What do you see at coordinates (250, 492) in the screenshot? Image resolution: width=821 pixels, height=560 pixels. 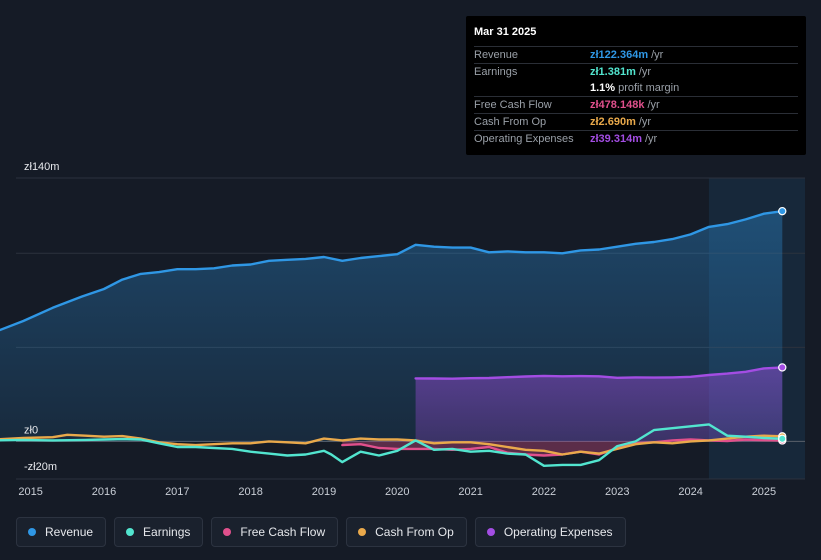 I see `x-tick-label: 2018` at bounding box center [250, 492].